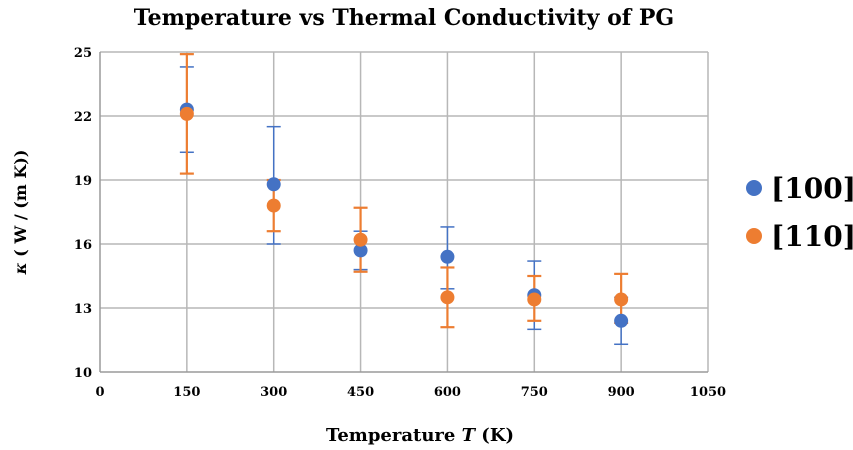 The height and width of the screenshot is (450, 853). I want to click on x-tick-label: 1050, so click(708, 392).